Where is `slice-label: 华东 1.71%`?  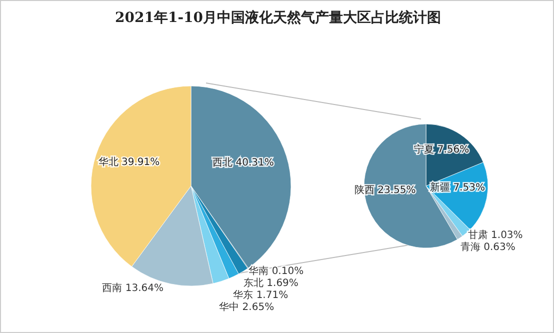
slice-label: 华东 1.71% is located at coordinates (260, 294).